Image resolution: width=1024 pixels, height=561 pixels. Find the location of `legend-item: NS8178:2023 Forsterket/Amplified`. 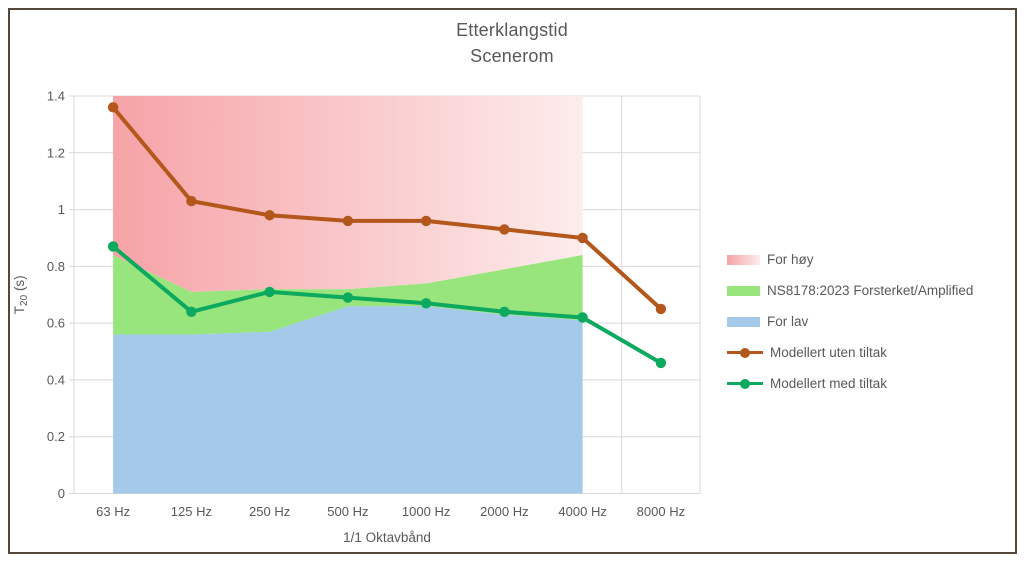

legend-item: NS8178:2023 Forsterket/Amplified is located at coordinates (850, 290).